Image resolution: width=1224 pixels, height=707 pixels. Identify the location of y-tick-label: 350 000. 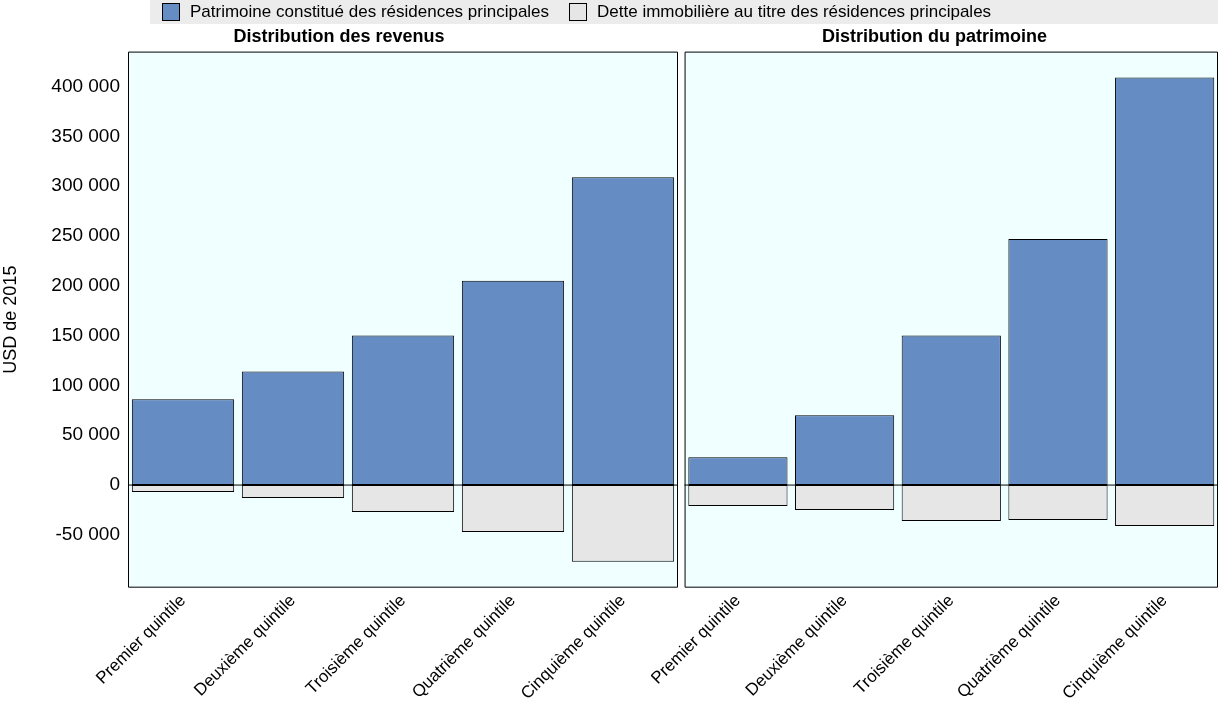
(85, 135).